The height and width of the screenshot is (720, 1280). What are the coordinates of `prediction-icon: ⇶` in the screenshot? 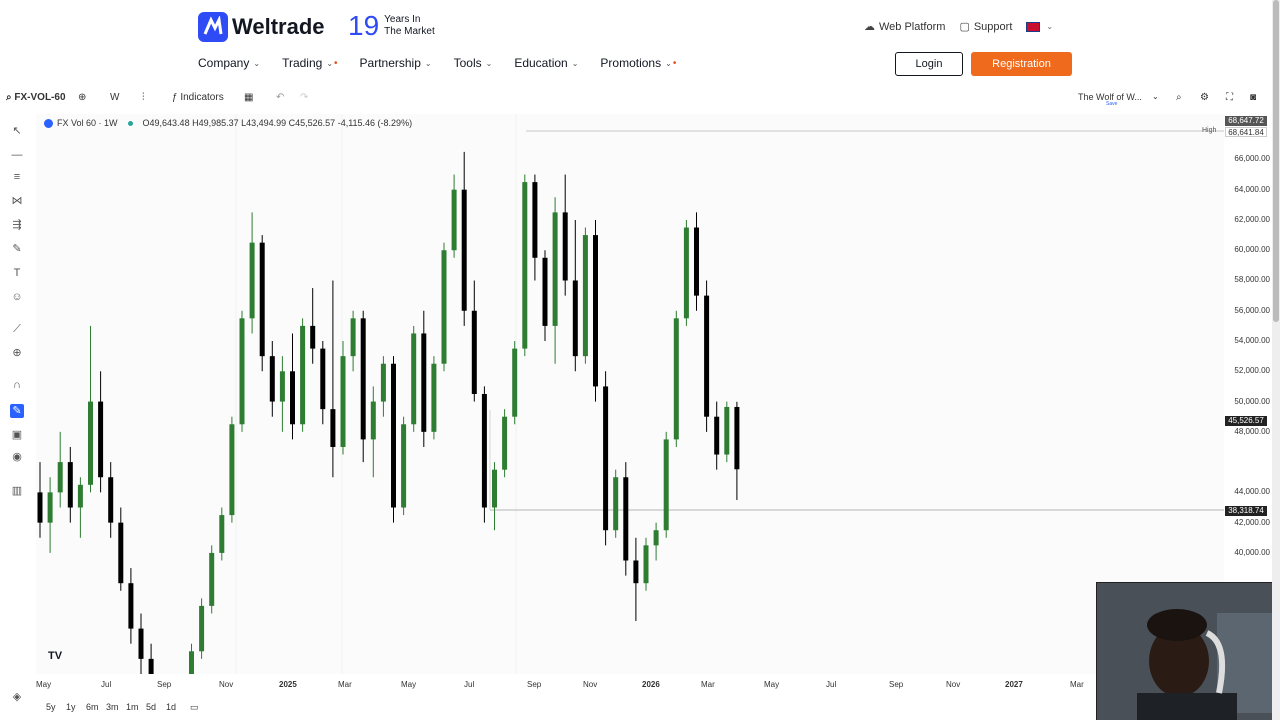 It's located at (17, 225).